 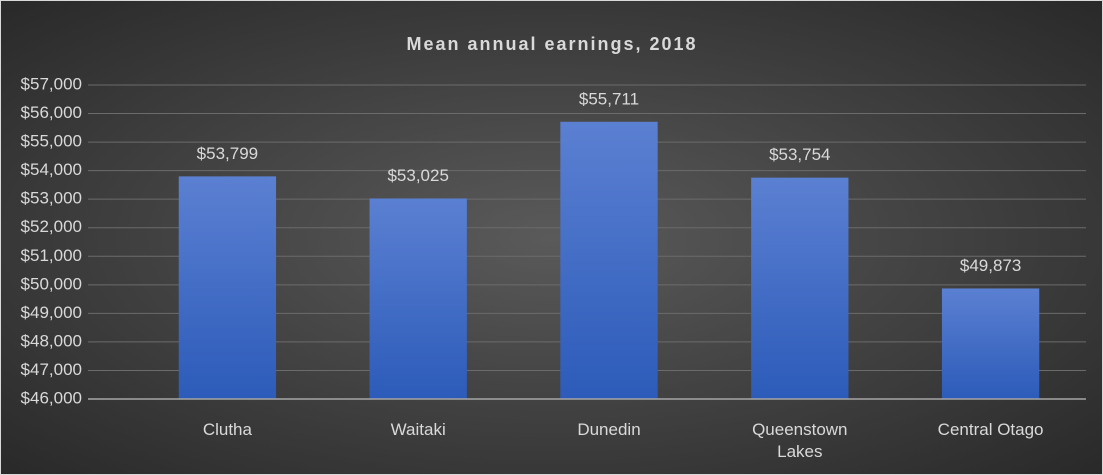 What do you see at coordinates (609, 429) in the screenshot?
I see `x-tick-label: Dunedin` at bounding box center [609, 429].